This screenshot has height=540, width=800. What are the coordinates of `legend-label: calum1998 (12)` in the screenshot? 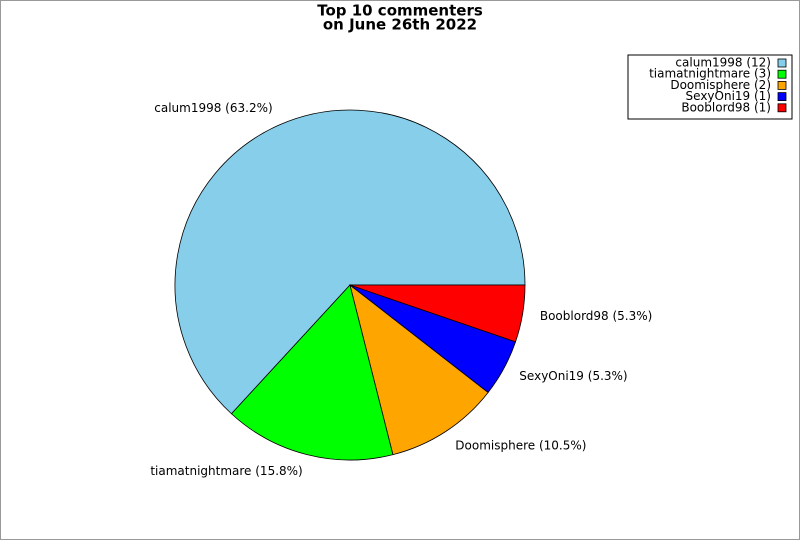 It's located at (723, 63).